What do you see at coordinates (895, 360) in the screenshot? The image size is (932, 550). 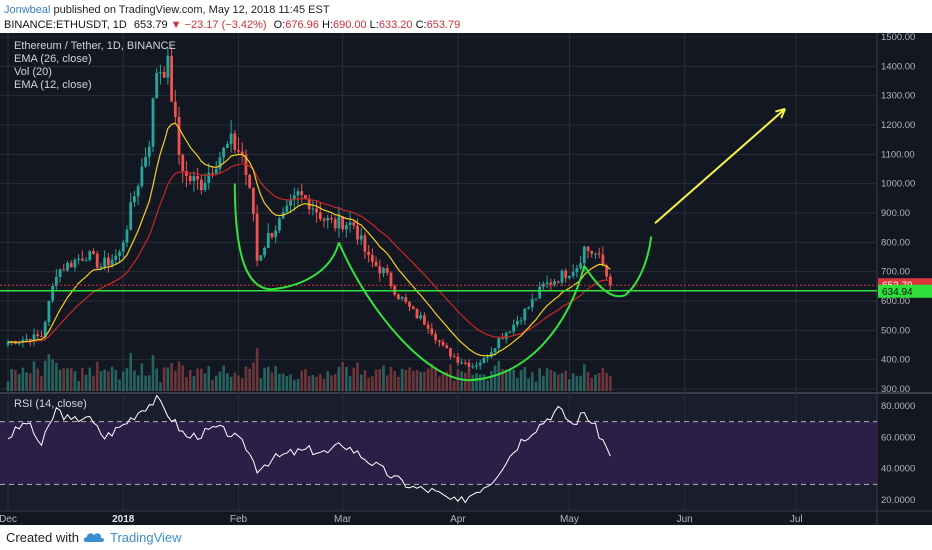 I see `price-tick-label: 400.00` at bounding box center [895, 360].